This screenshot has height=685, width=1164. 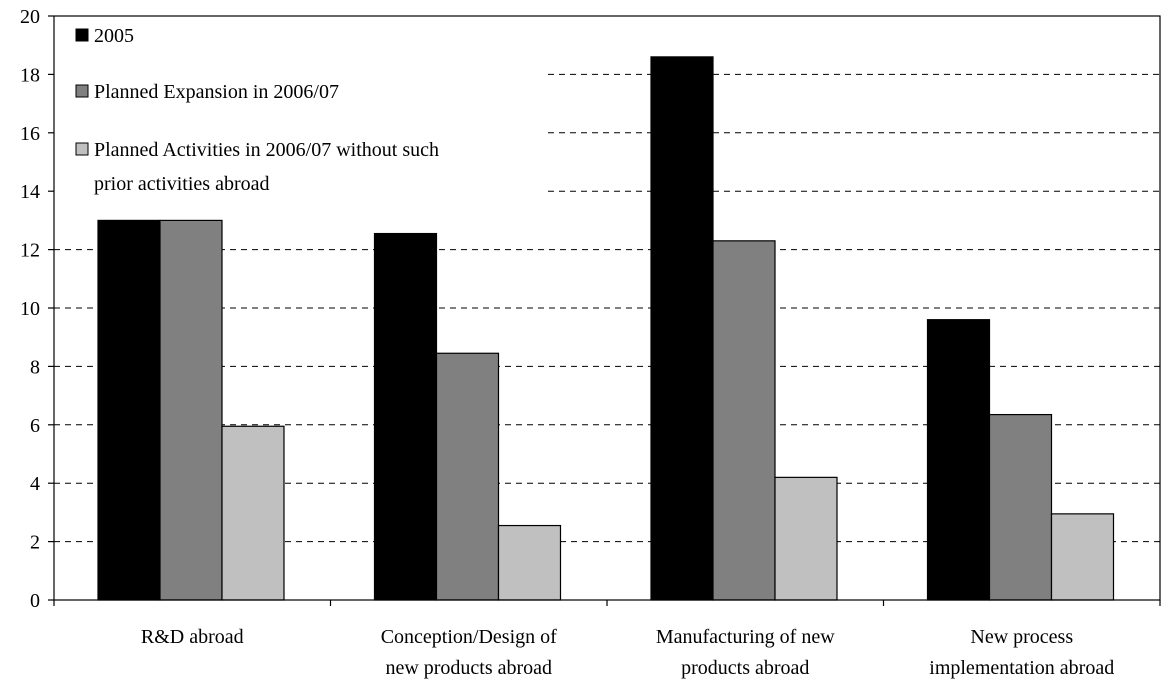 What do you see at coordinates (744, 420) in the screenshot?
I see `bar-series1-cat2` at bounding box center [744, 420].